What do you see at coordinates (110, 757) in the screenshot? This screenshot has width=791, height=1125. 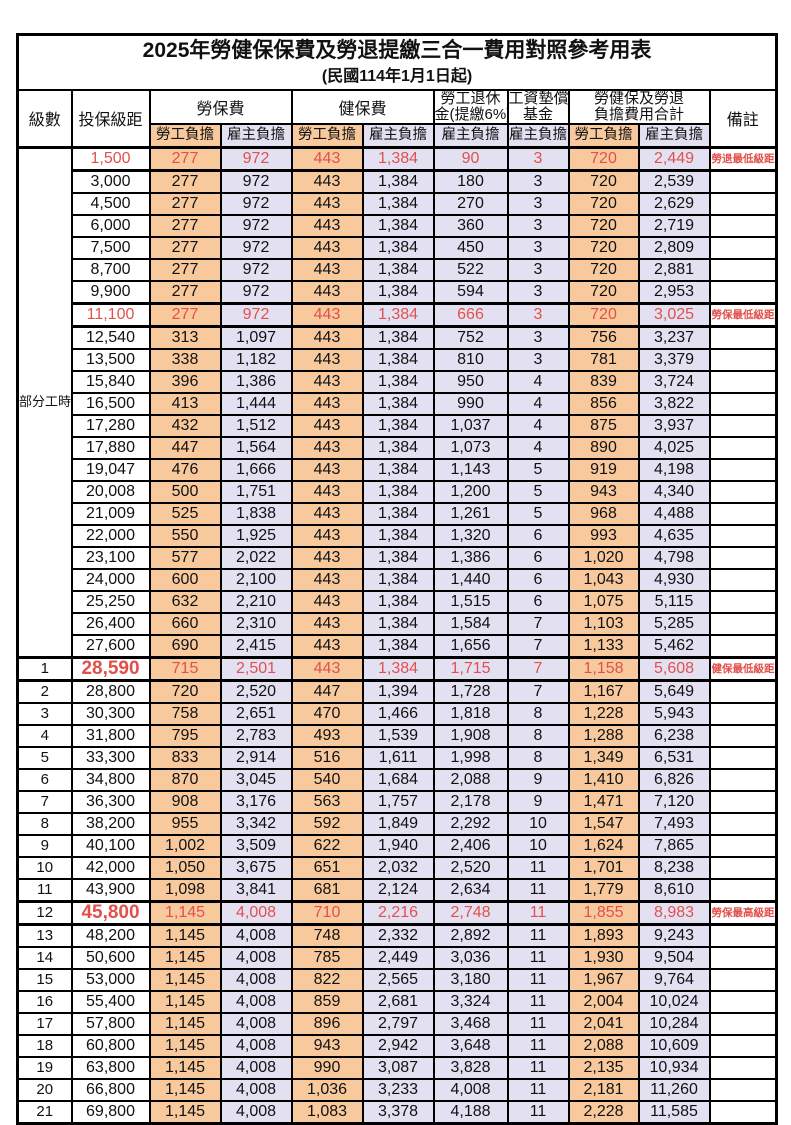 I see `bracket-cell: 33,300` at bounding box center [110, 757].